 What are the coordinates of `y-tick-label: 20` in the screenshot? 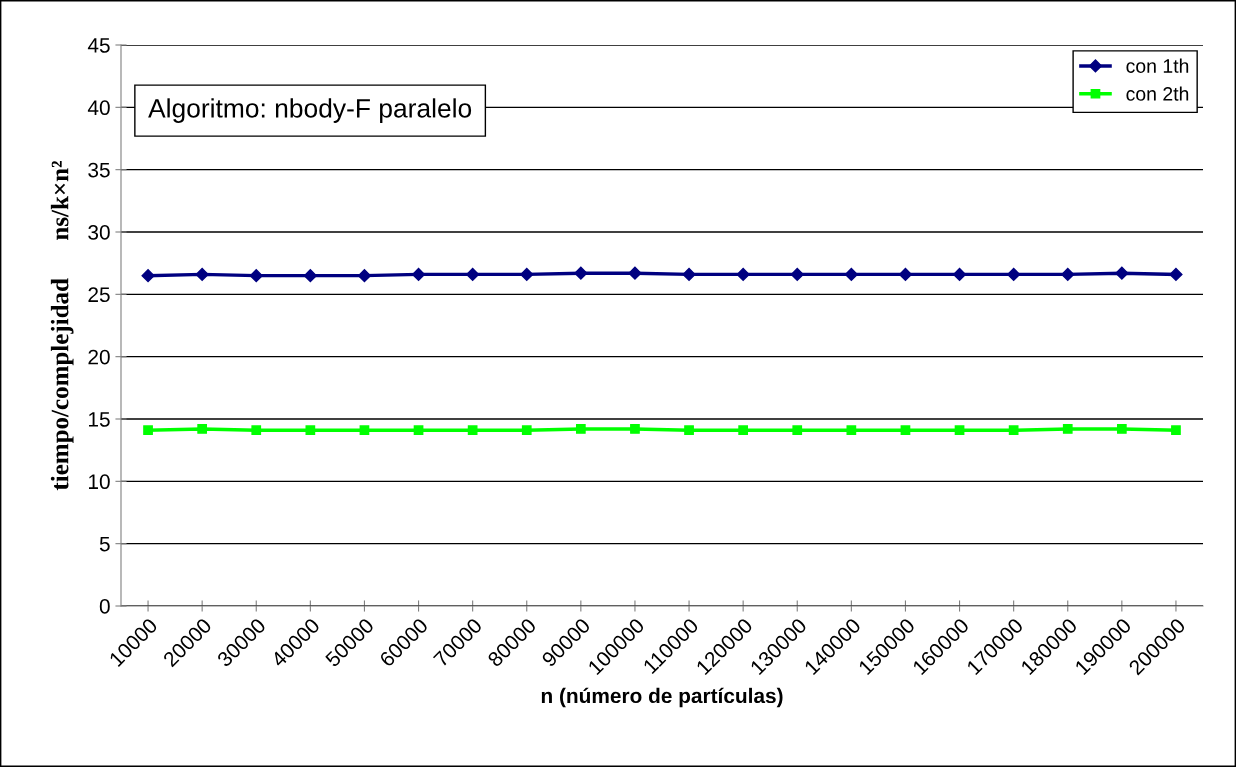 It's located at (99, 357).